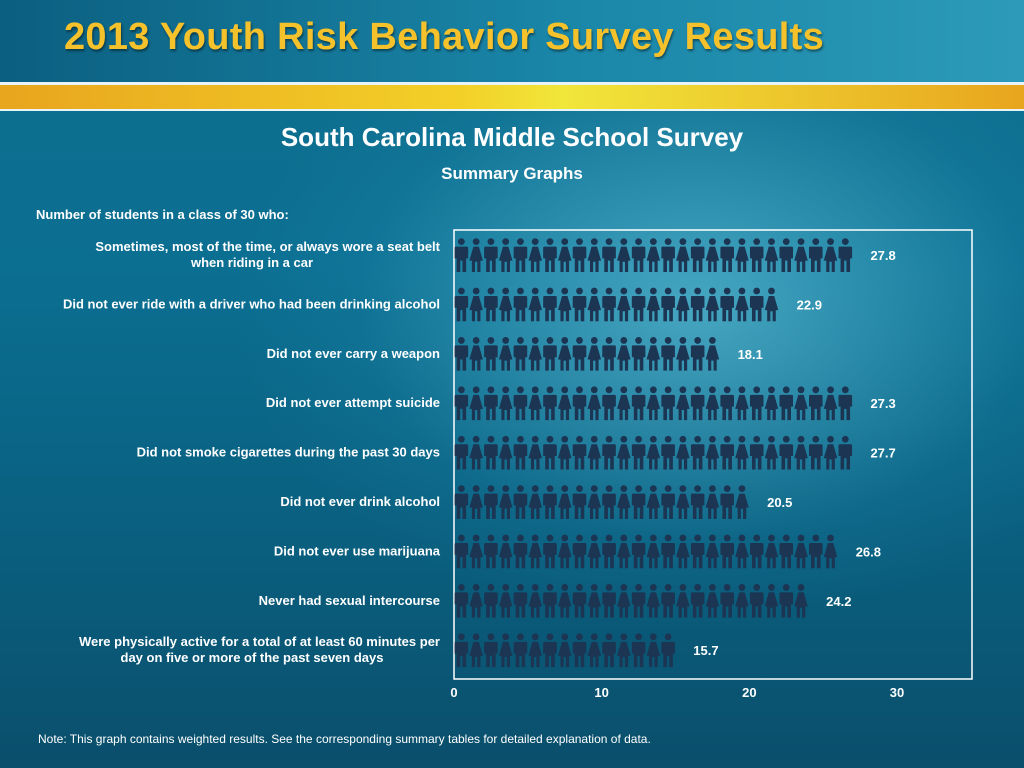  I want to click on value-label: 27.7, so click(882, 453).